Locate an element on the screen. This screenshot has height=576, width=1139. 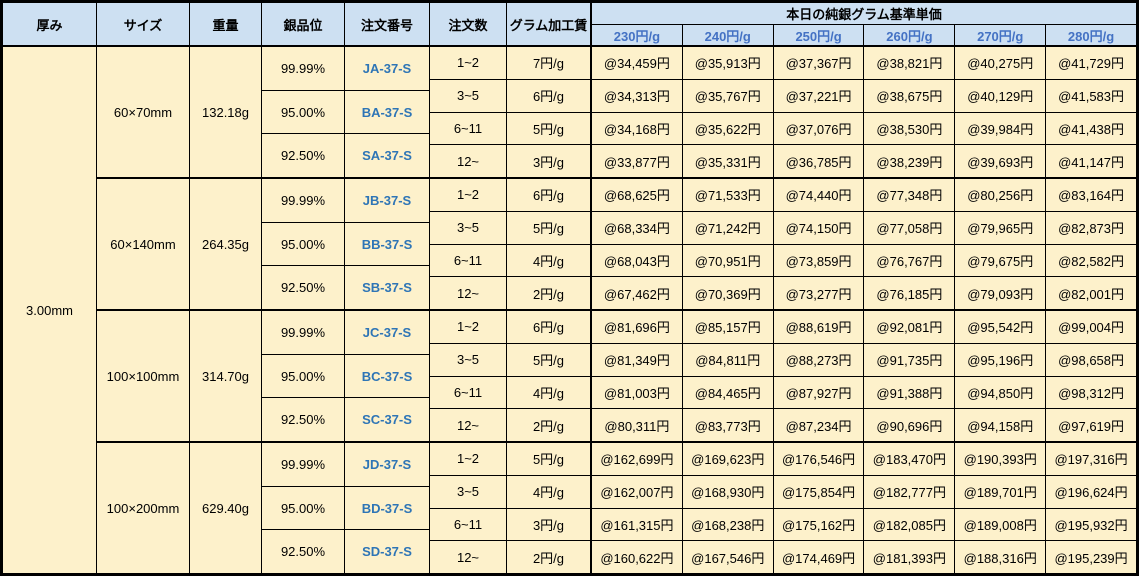
order-number-value: SA-37-S is located at coordinates (387, 156).